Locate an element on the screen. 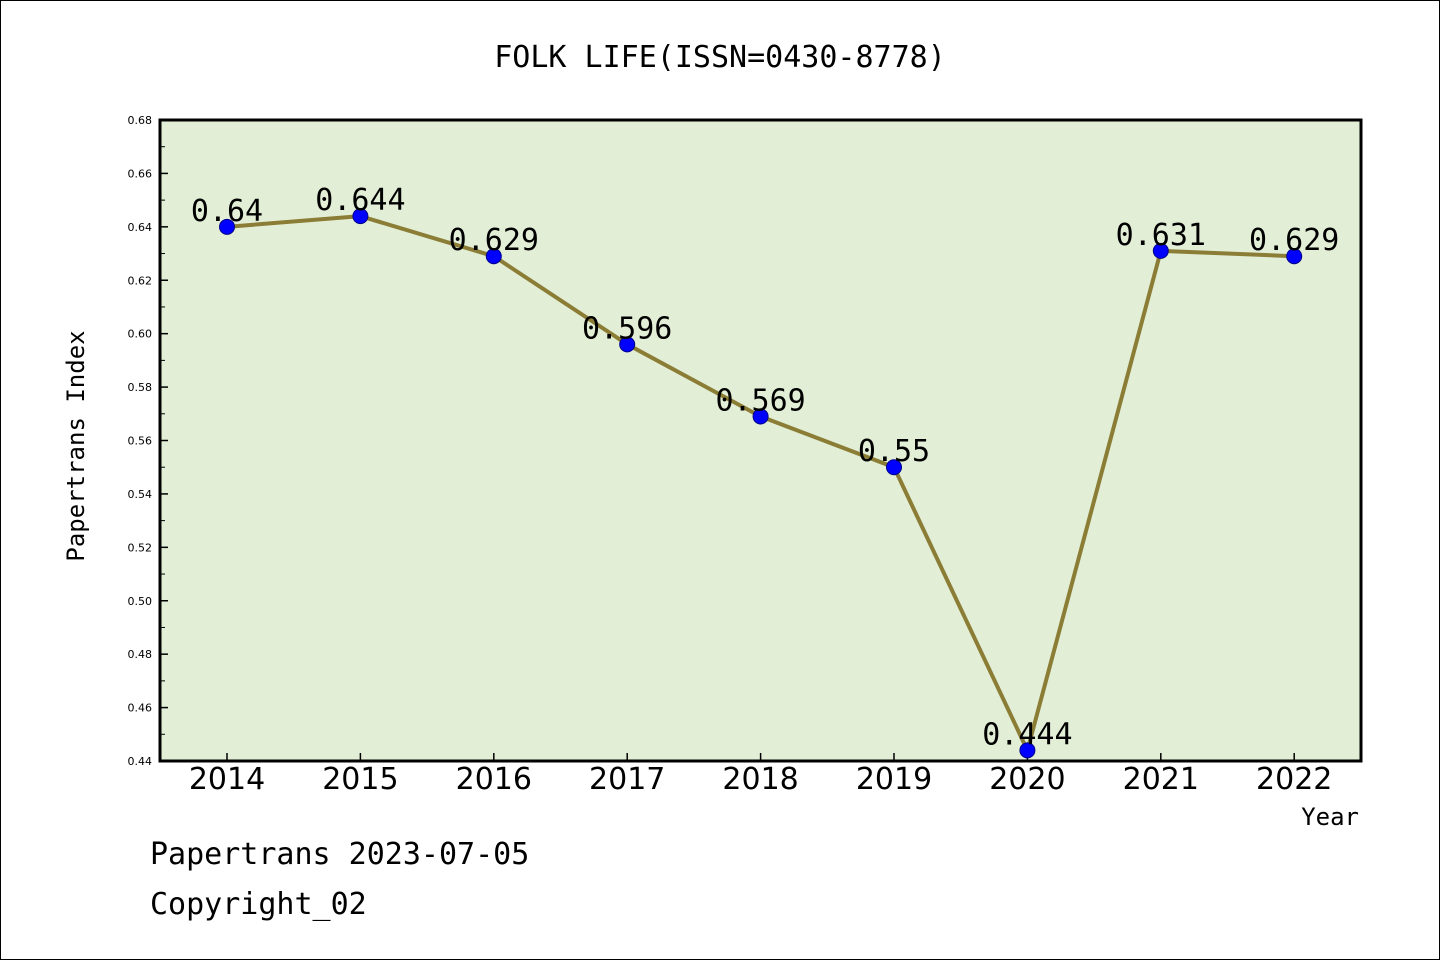  y-tick-label: 0.54 is located at coordinates (140, 494).